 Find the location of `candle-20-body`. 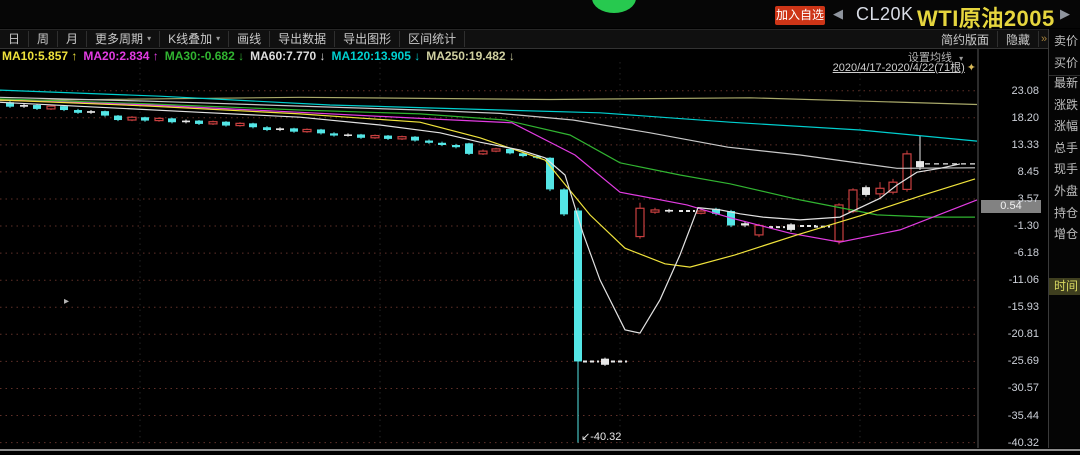

candle-20-body is located at coordinates (280, 129).